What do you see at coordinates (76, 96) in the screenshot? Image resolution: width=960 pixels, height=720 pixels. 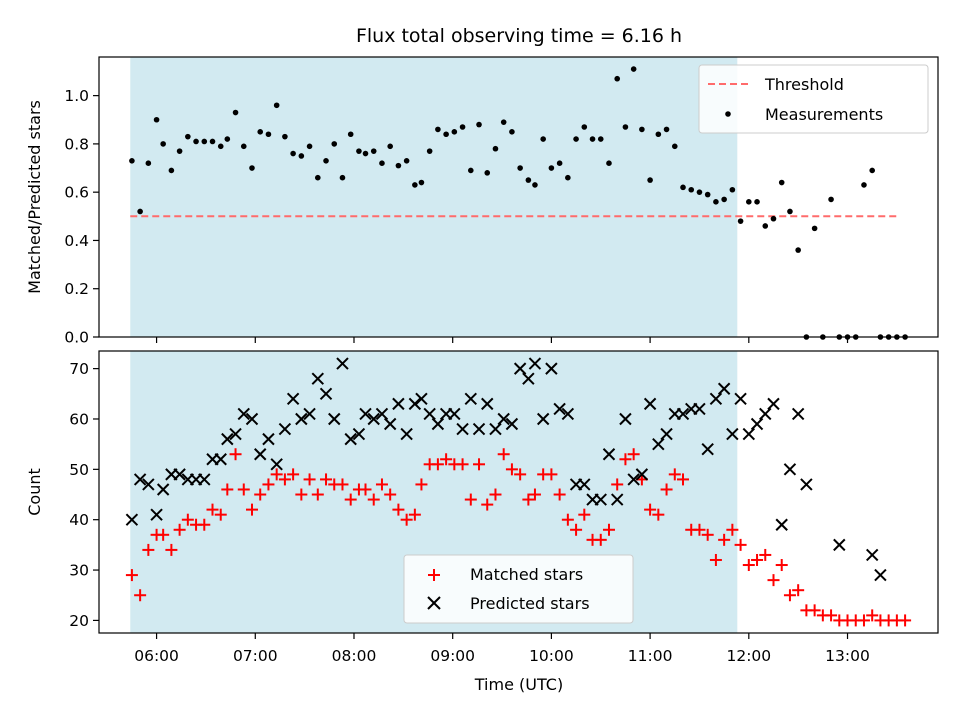 I see `top-ytick-label: 1.0` at bounding box center [76, 96].